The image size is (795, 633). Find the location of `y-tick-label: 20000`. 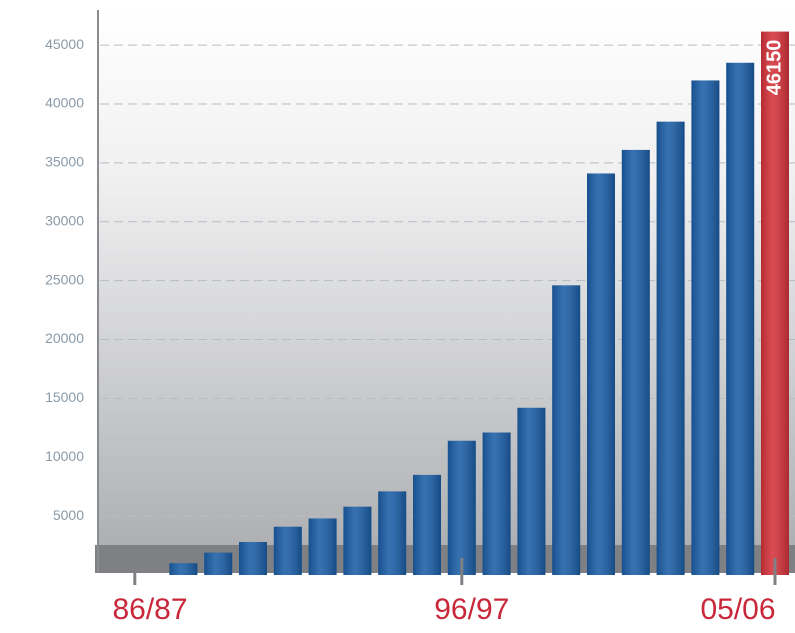

y-tick-label: 20000 is located at coordinates (64, 338).